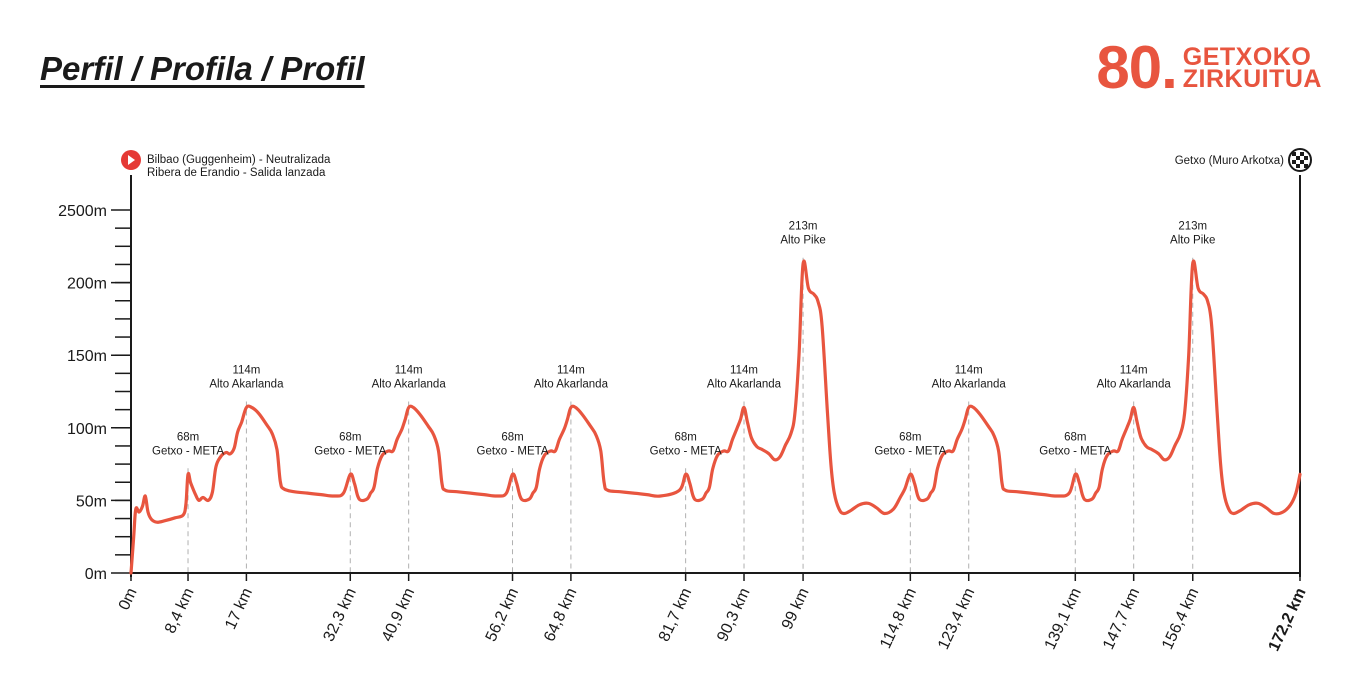  What do you see at coordinates (1063, 619) in the screenshot?
I see `x-tick-label: 139,1 km` at bounding box center [1063, 619].